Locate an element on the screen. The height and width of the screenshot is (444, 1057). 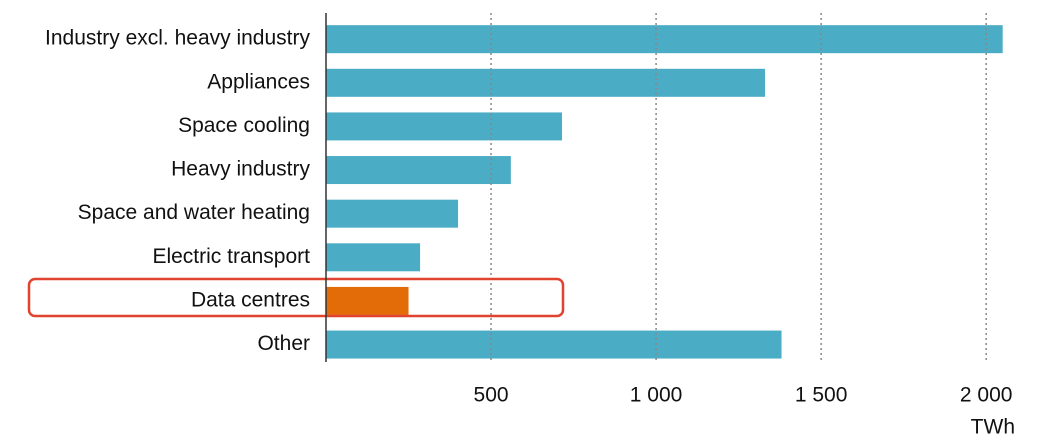
x-tick-label: 500 is located at coordinates (491, 395).